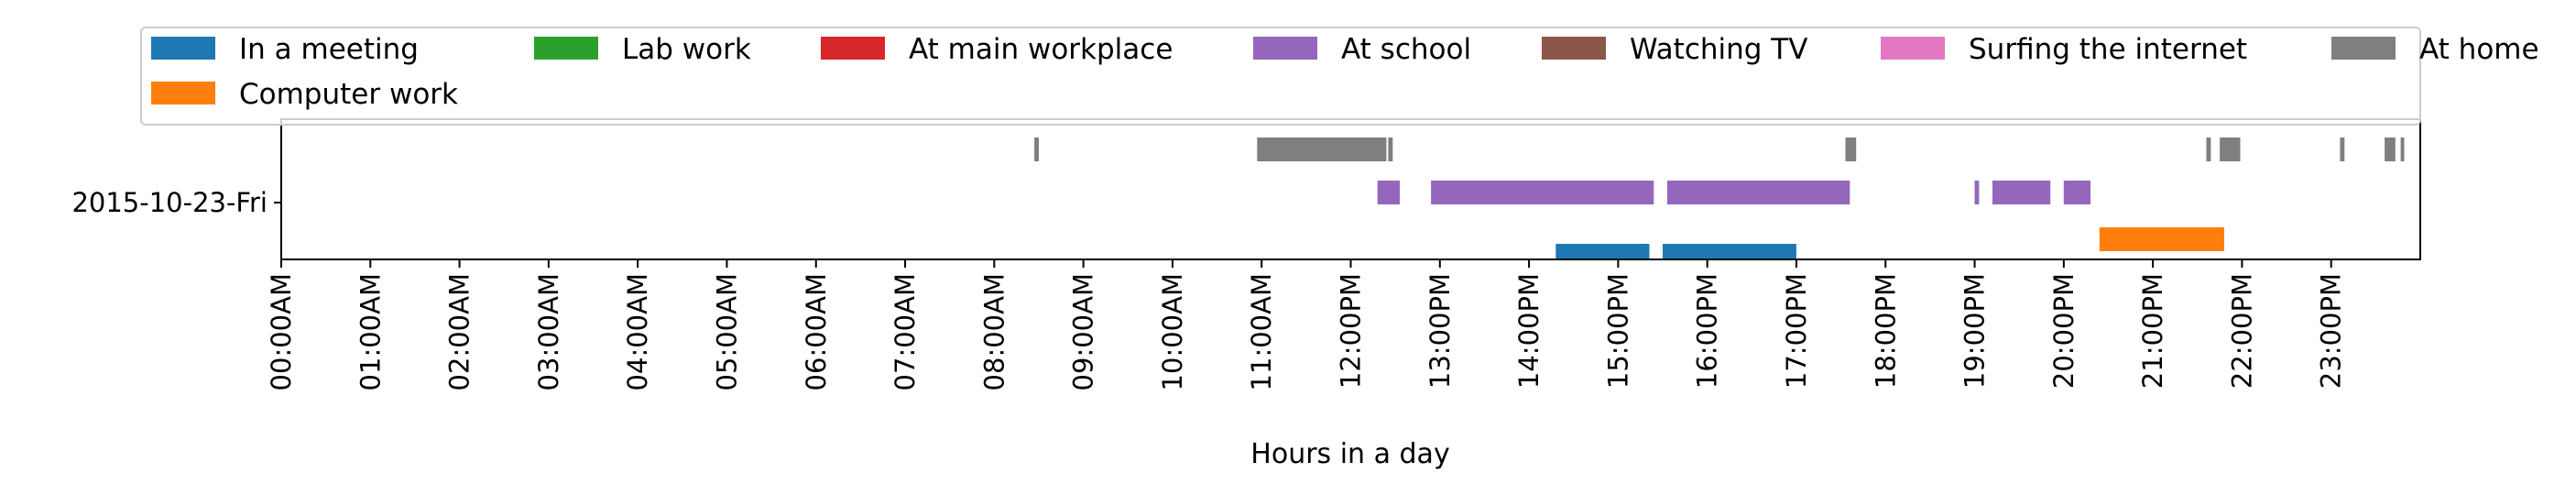 The image size is (2576, 495). What do you see at coordinates (906, 331) in the screenshot?
I see `x-tick-label: 07:00AM` at bounding box center [906, 331].